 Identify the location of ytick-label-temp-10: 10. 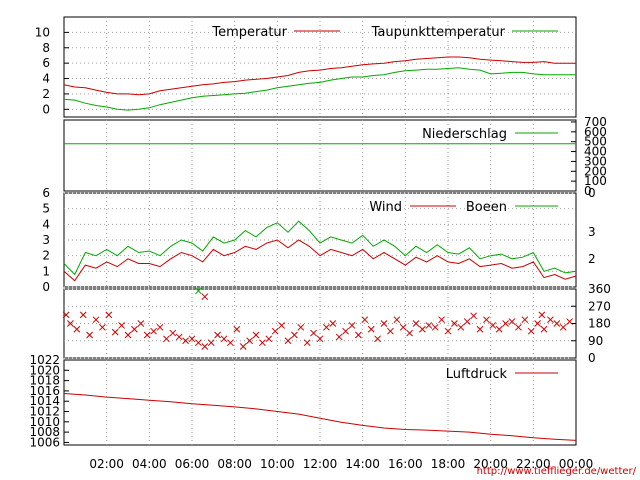
(42, 32).